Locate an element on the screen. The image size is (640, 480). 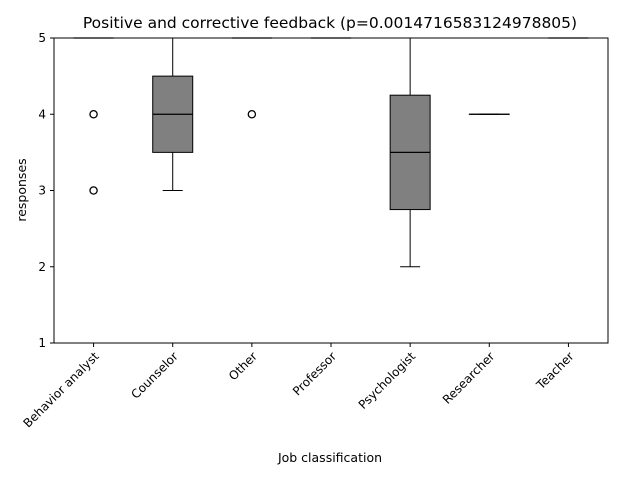
y-tick-label: 3 is located at coordinates (42, 191).